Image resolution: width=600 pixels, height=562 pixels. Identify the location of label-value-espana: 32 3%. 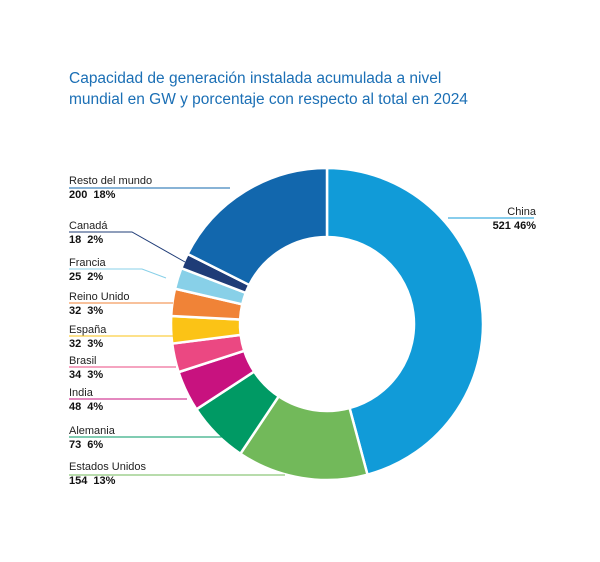
(86, 344).